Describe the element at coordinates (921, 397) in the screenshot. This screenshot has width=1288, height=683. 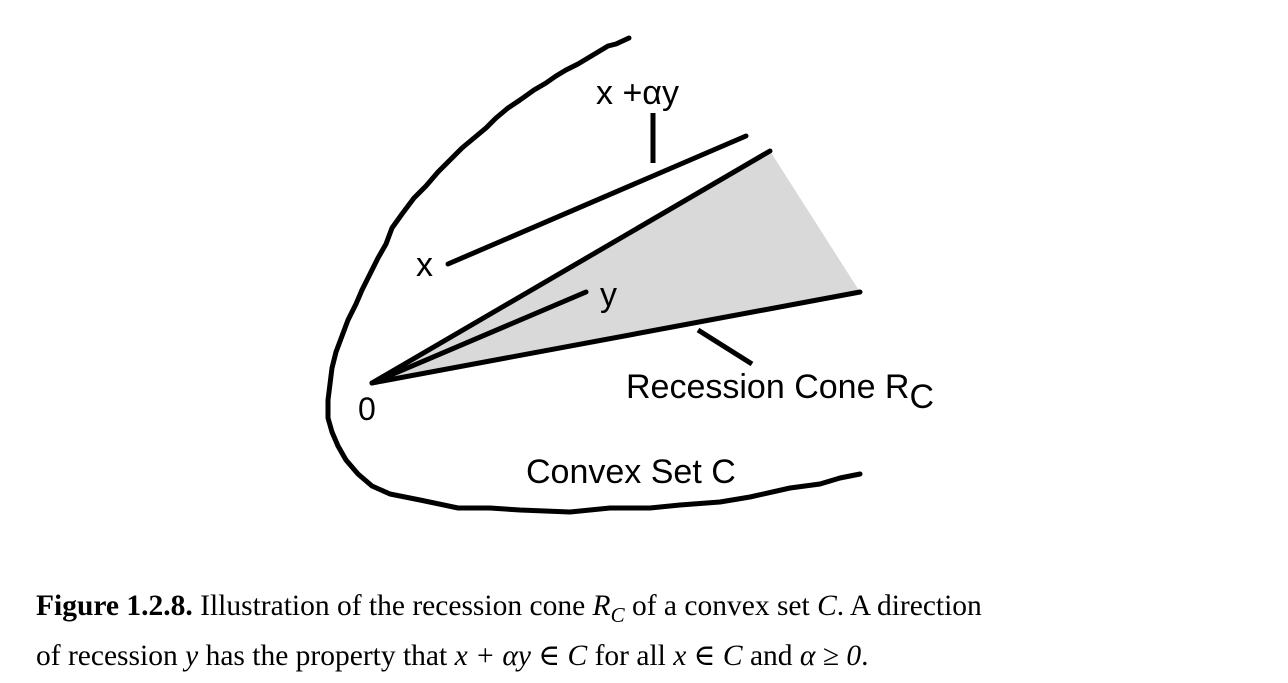
I see `label-recession-cone-sub: C` at that location.